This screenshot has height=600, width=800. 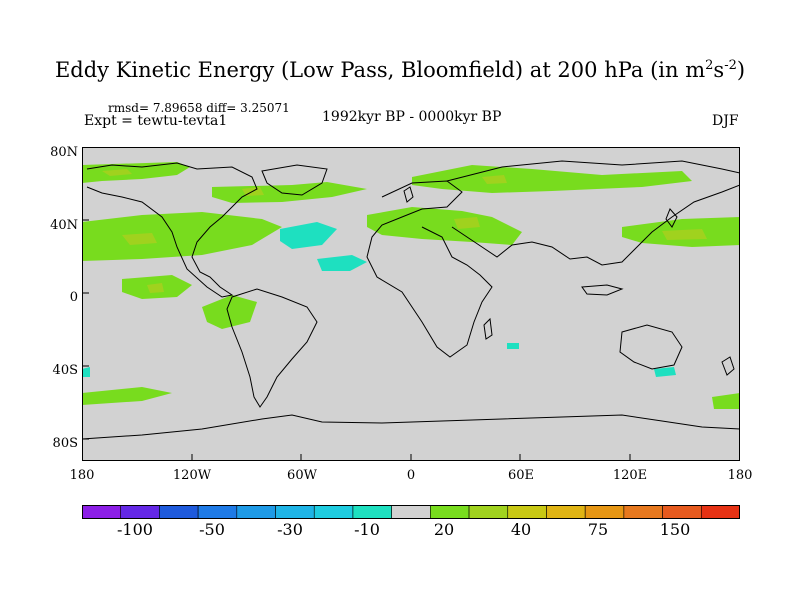 I want to click on patch-mediterranean, so click(x=467, y=223).